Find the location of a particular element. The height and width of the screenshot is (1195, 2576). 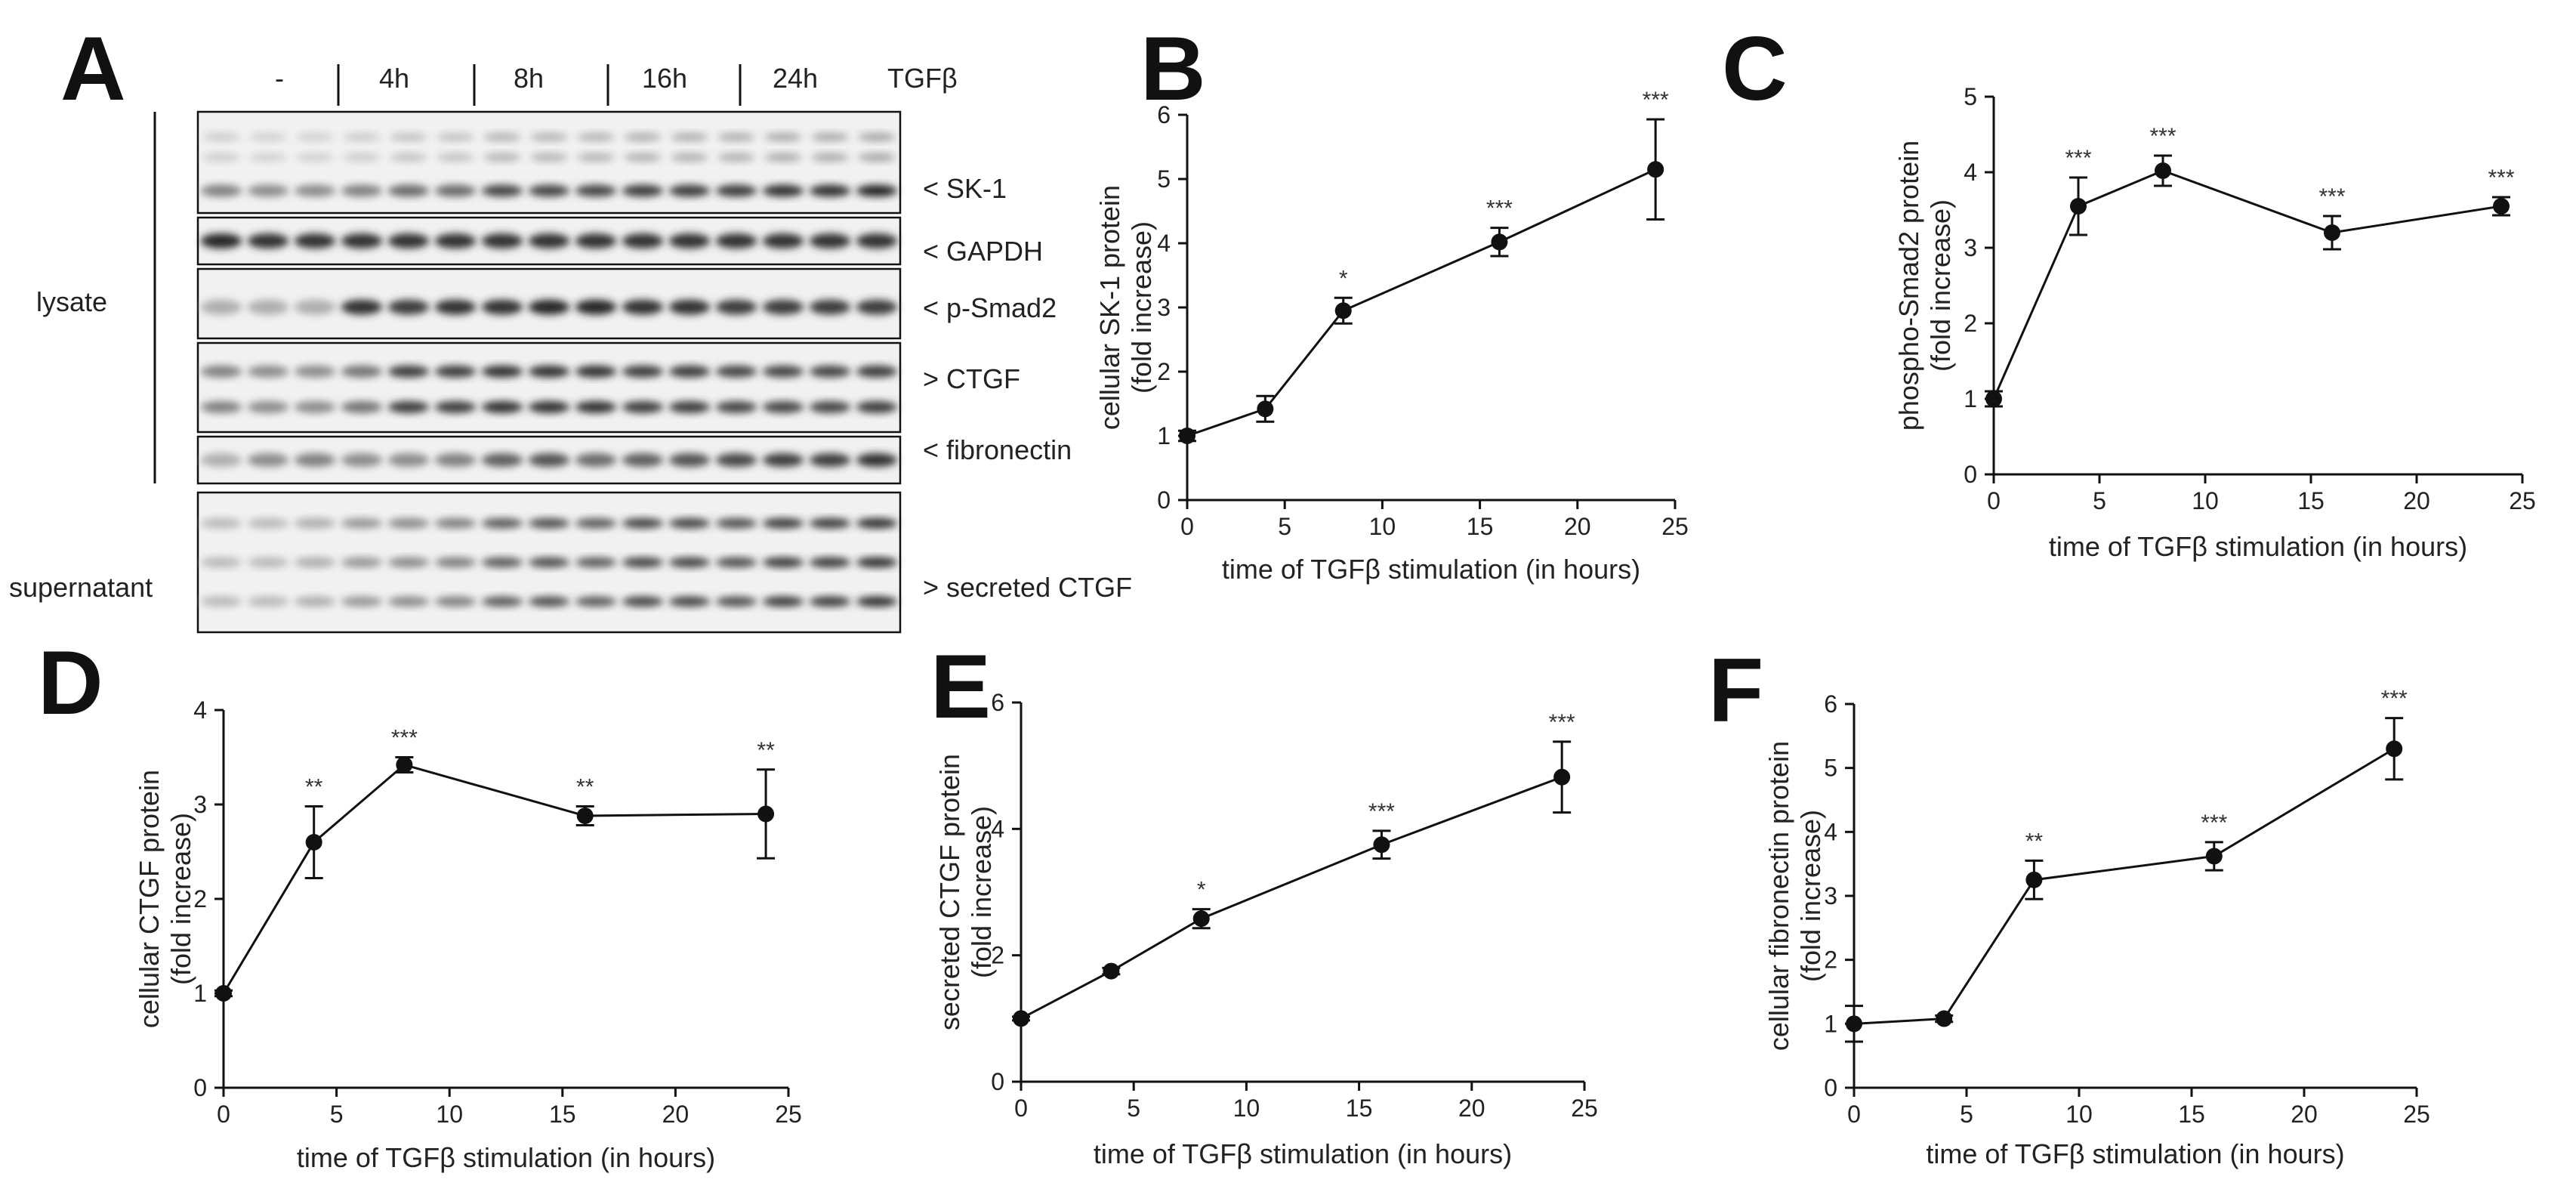

panel-letter-e: E is located at coordinates (960, 686).